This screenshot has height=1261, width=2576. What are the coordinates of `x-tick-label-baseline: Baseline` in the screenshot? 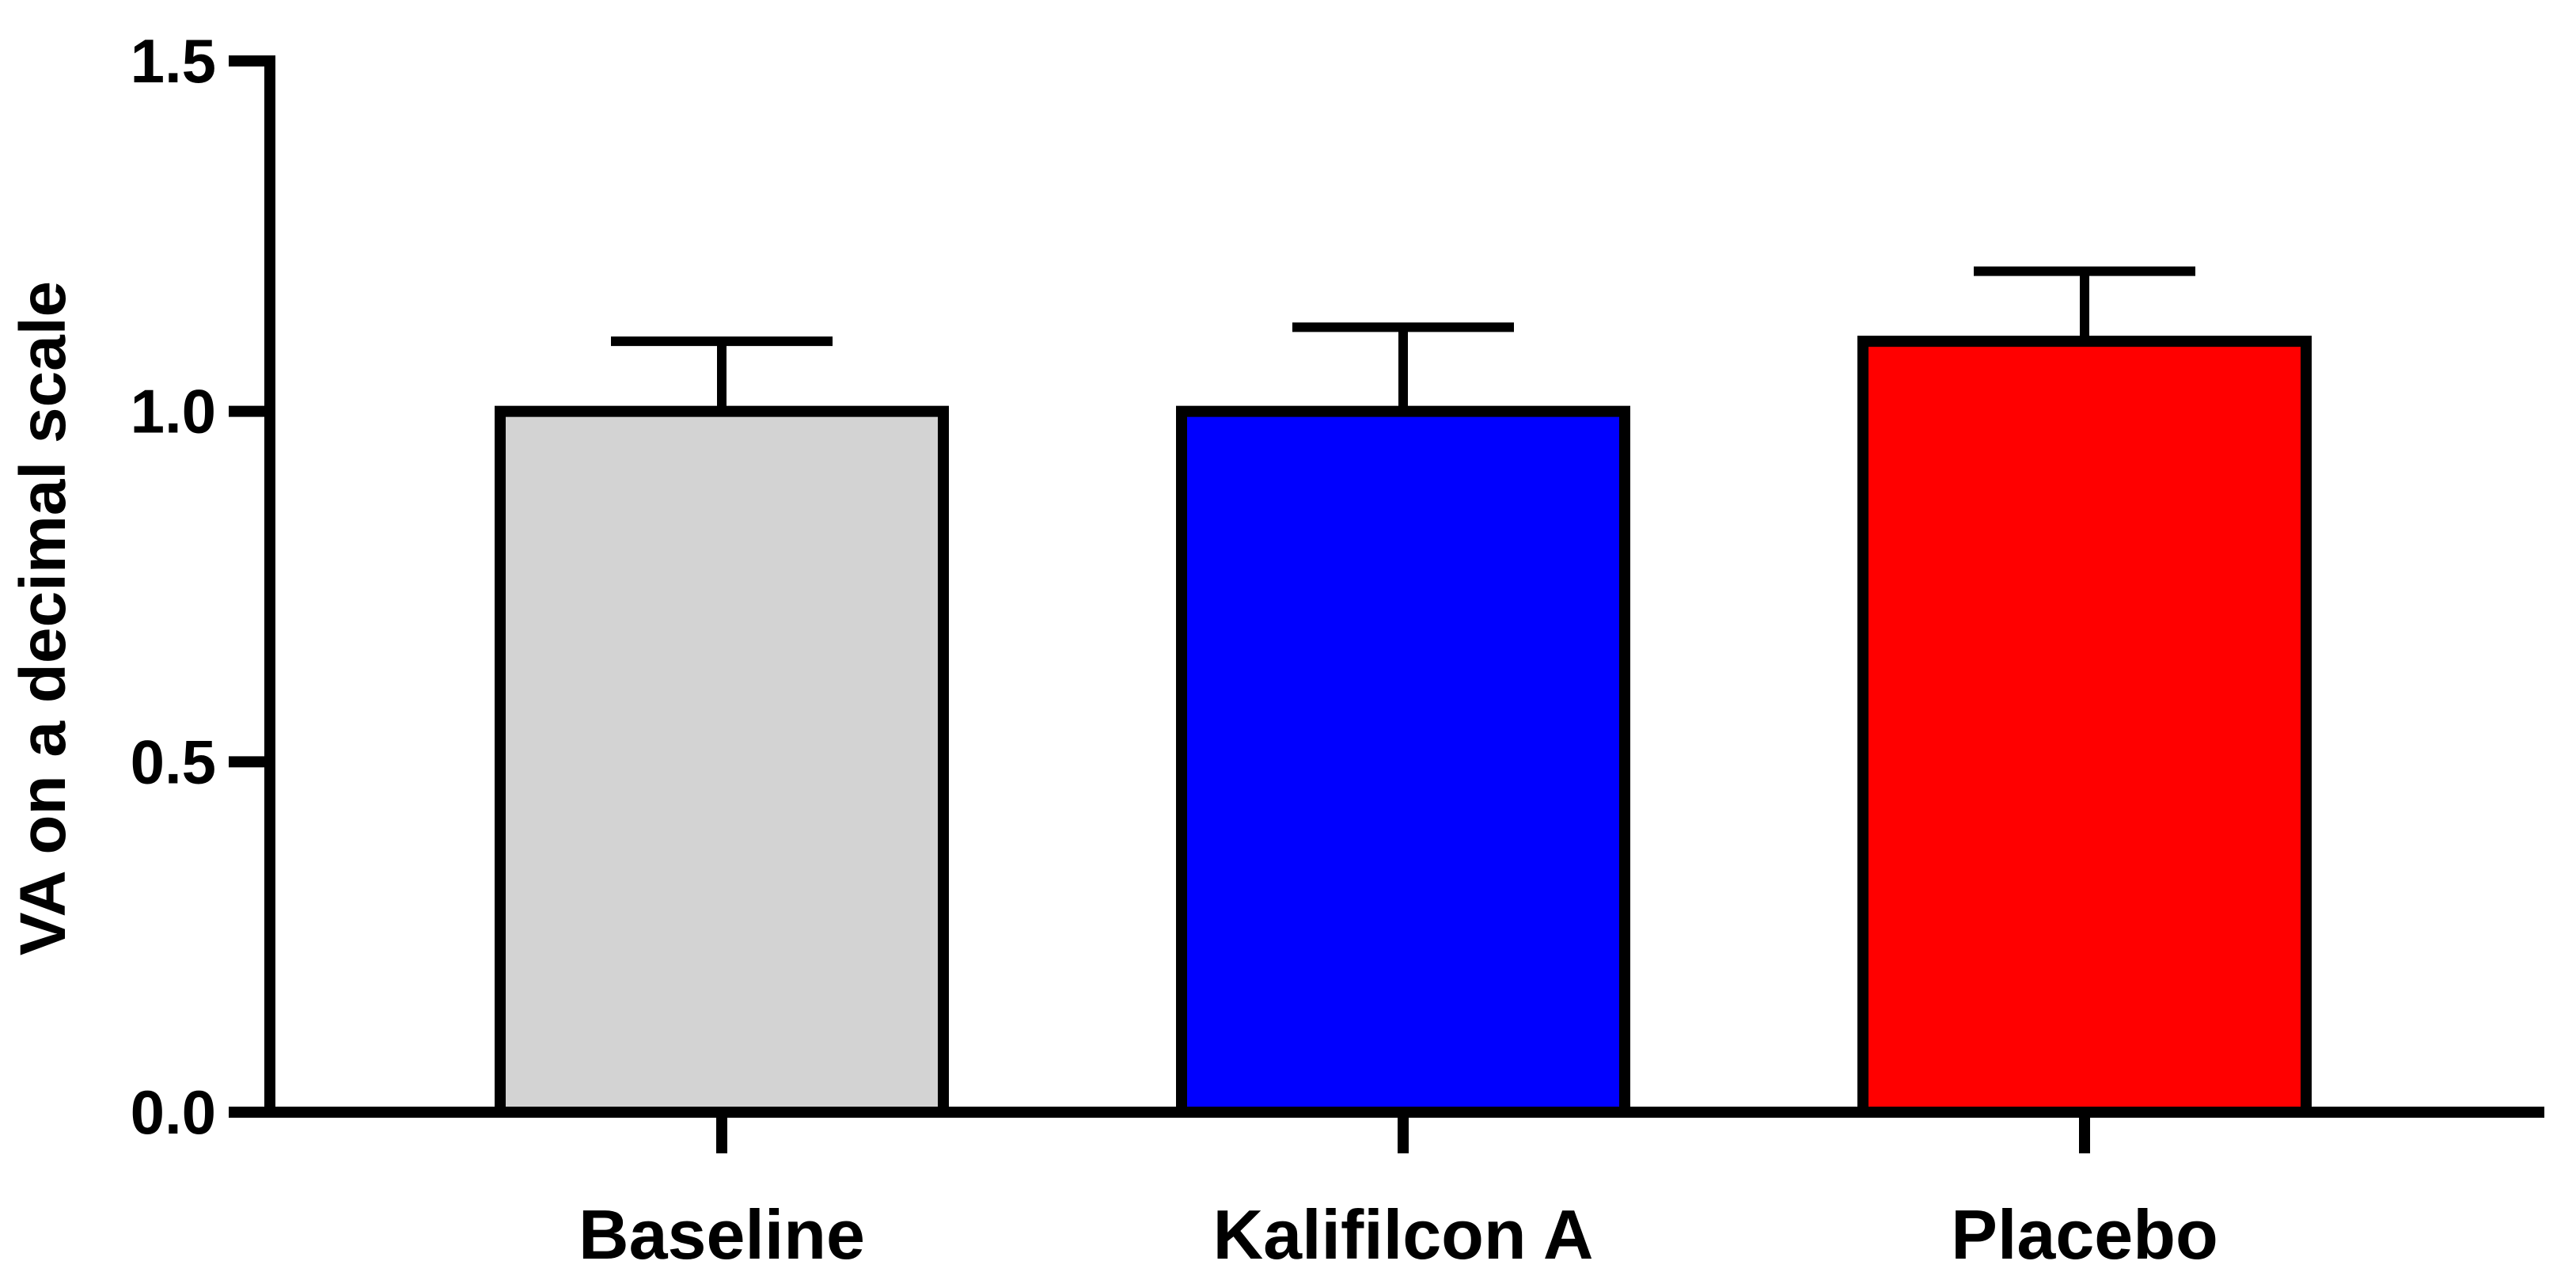 It's located at (722, 1228).